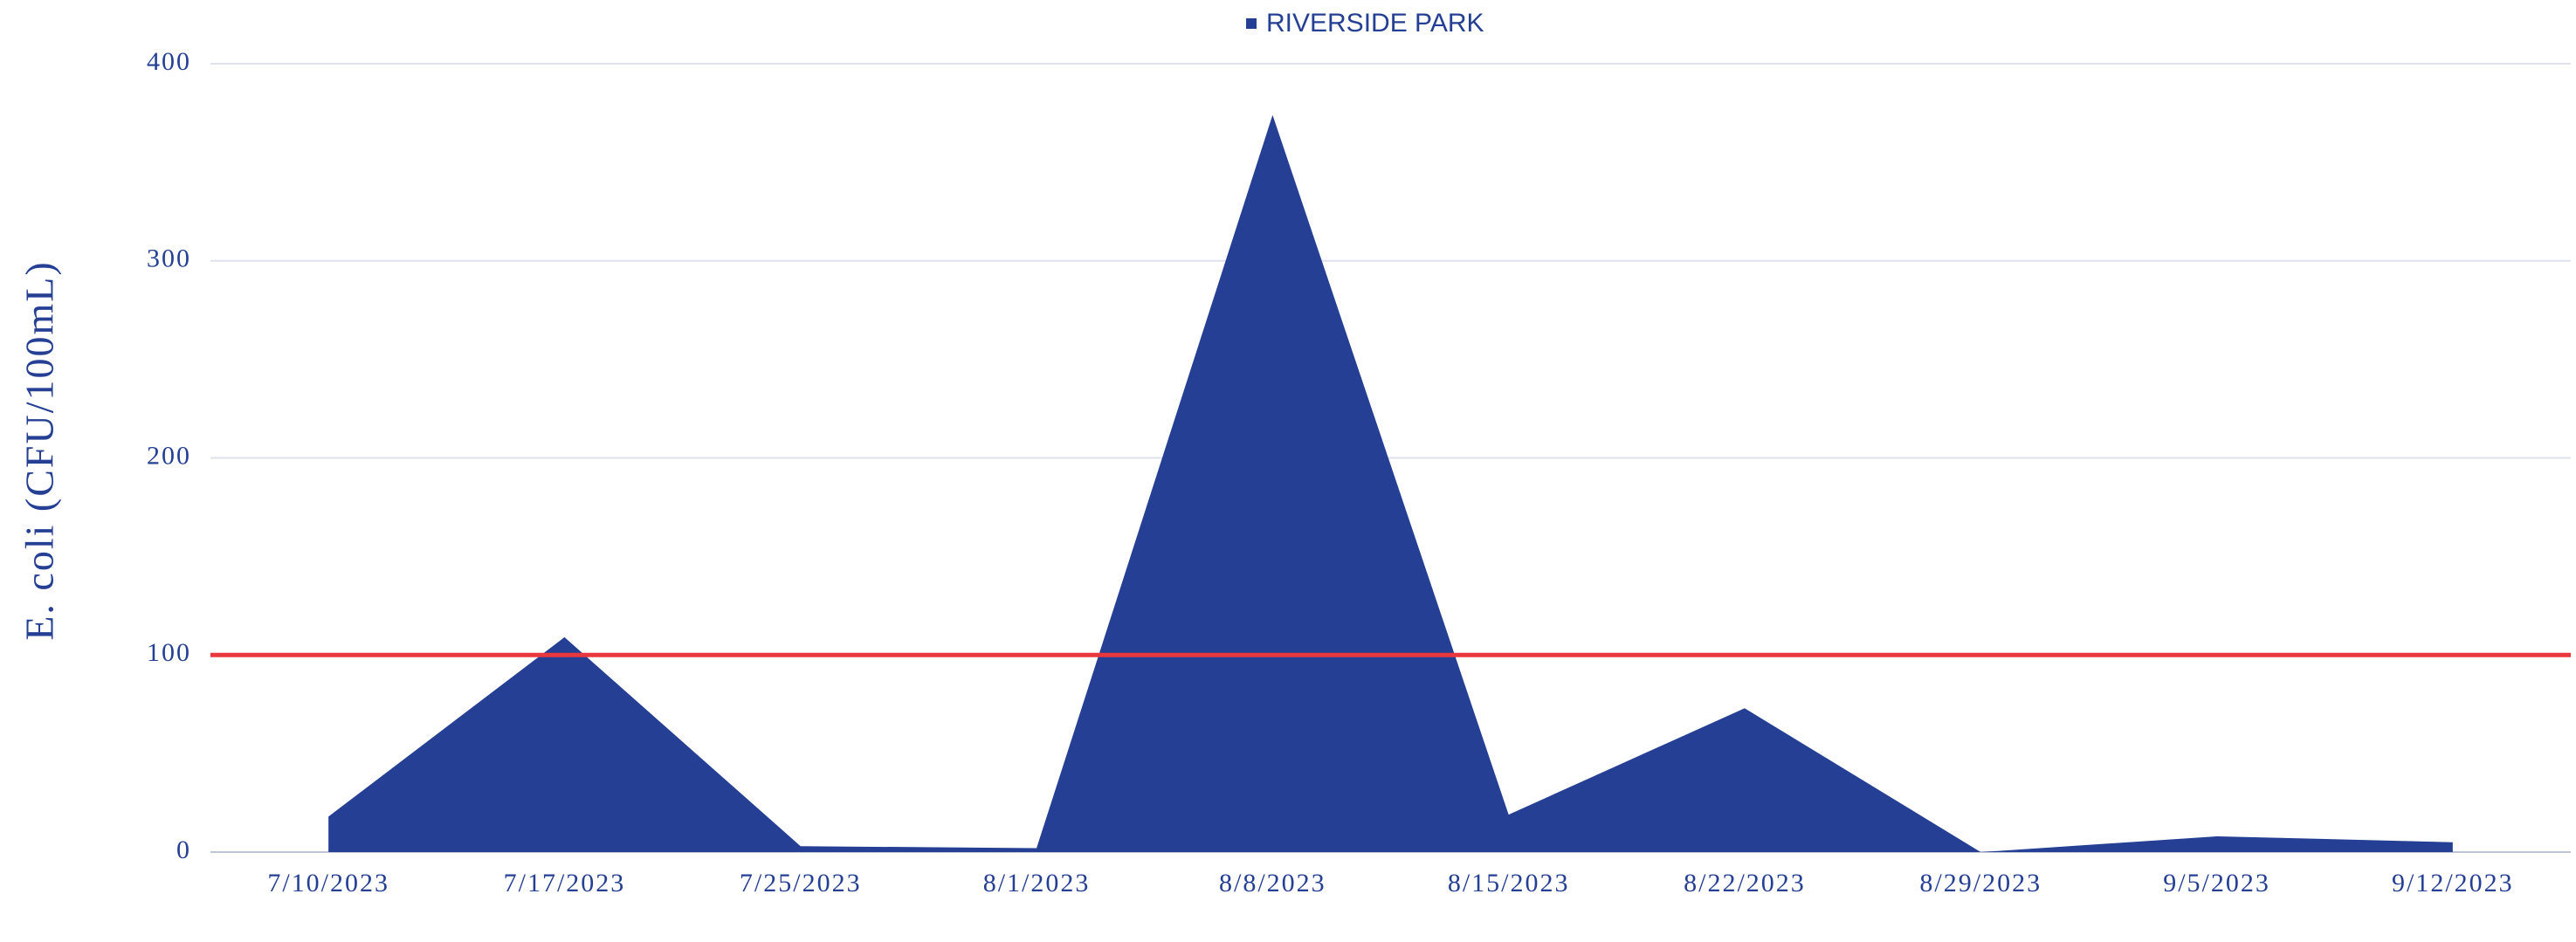 The height and width of the screenshot is (942, 2576). Describe the element at coordinates (1745, 883) in the screenshot. I see `x-tick-label: 8/22/2023` at that location.